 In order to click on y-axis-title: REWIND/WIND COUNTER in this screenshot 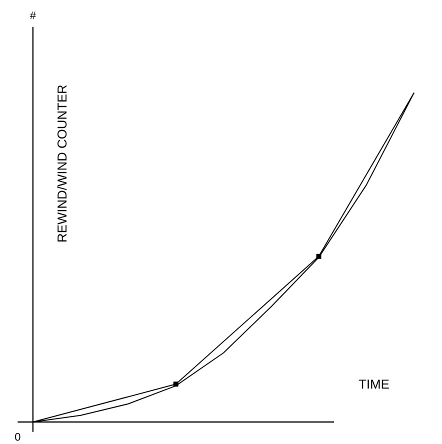, I will do `click(62, 163)`.